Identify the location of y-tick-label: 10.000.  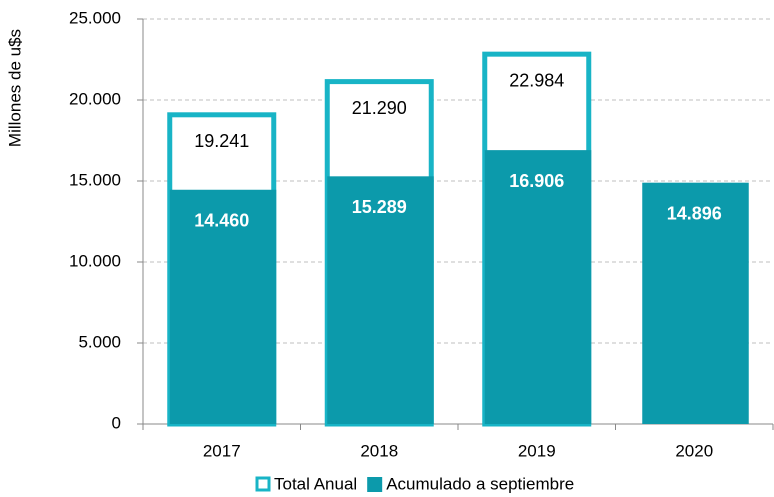
(95, 260).